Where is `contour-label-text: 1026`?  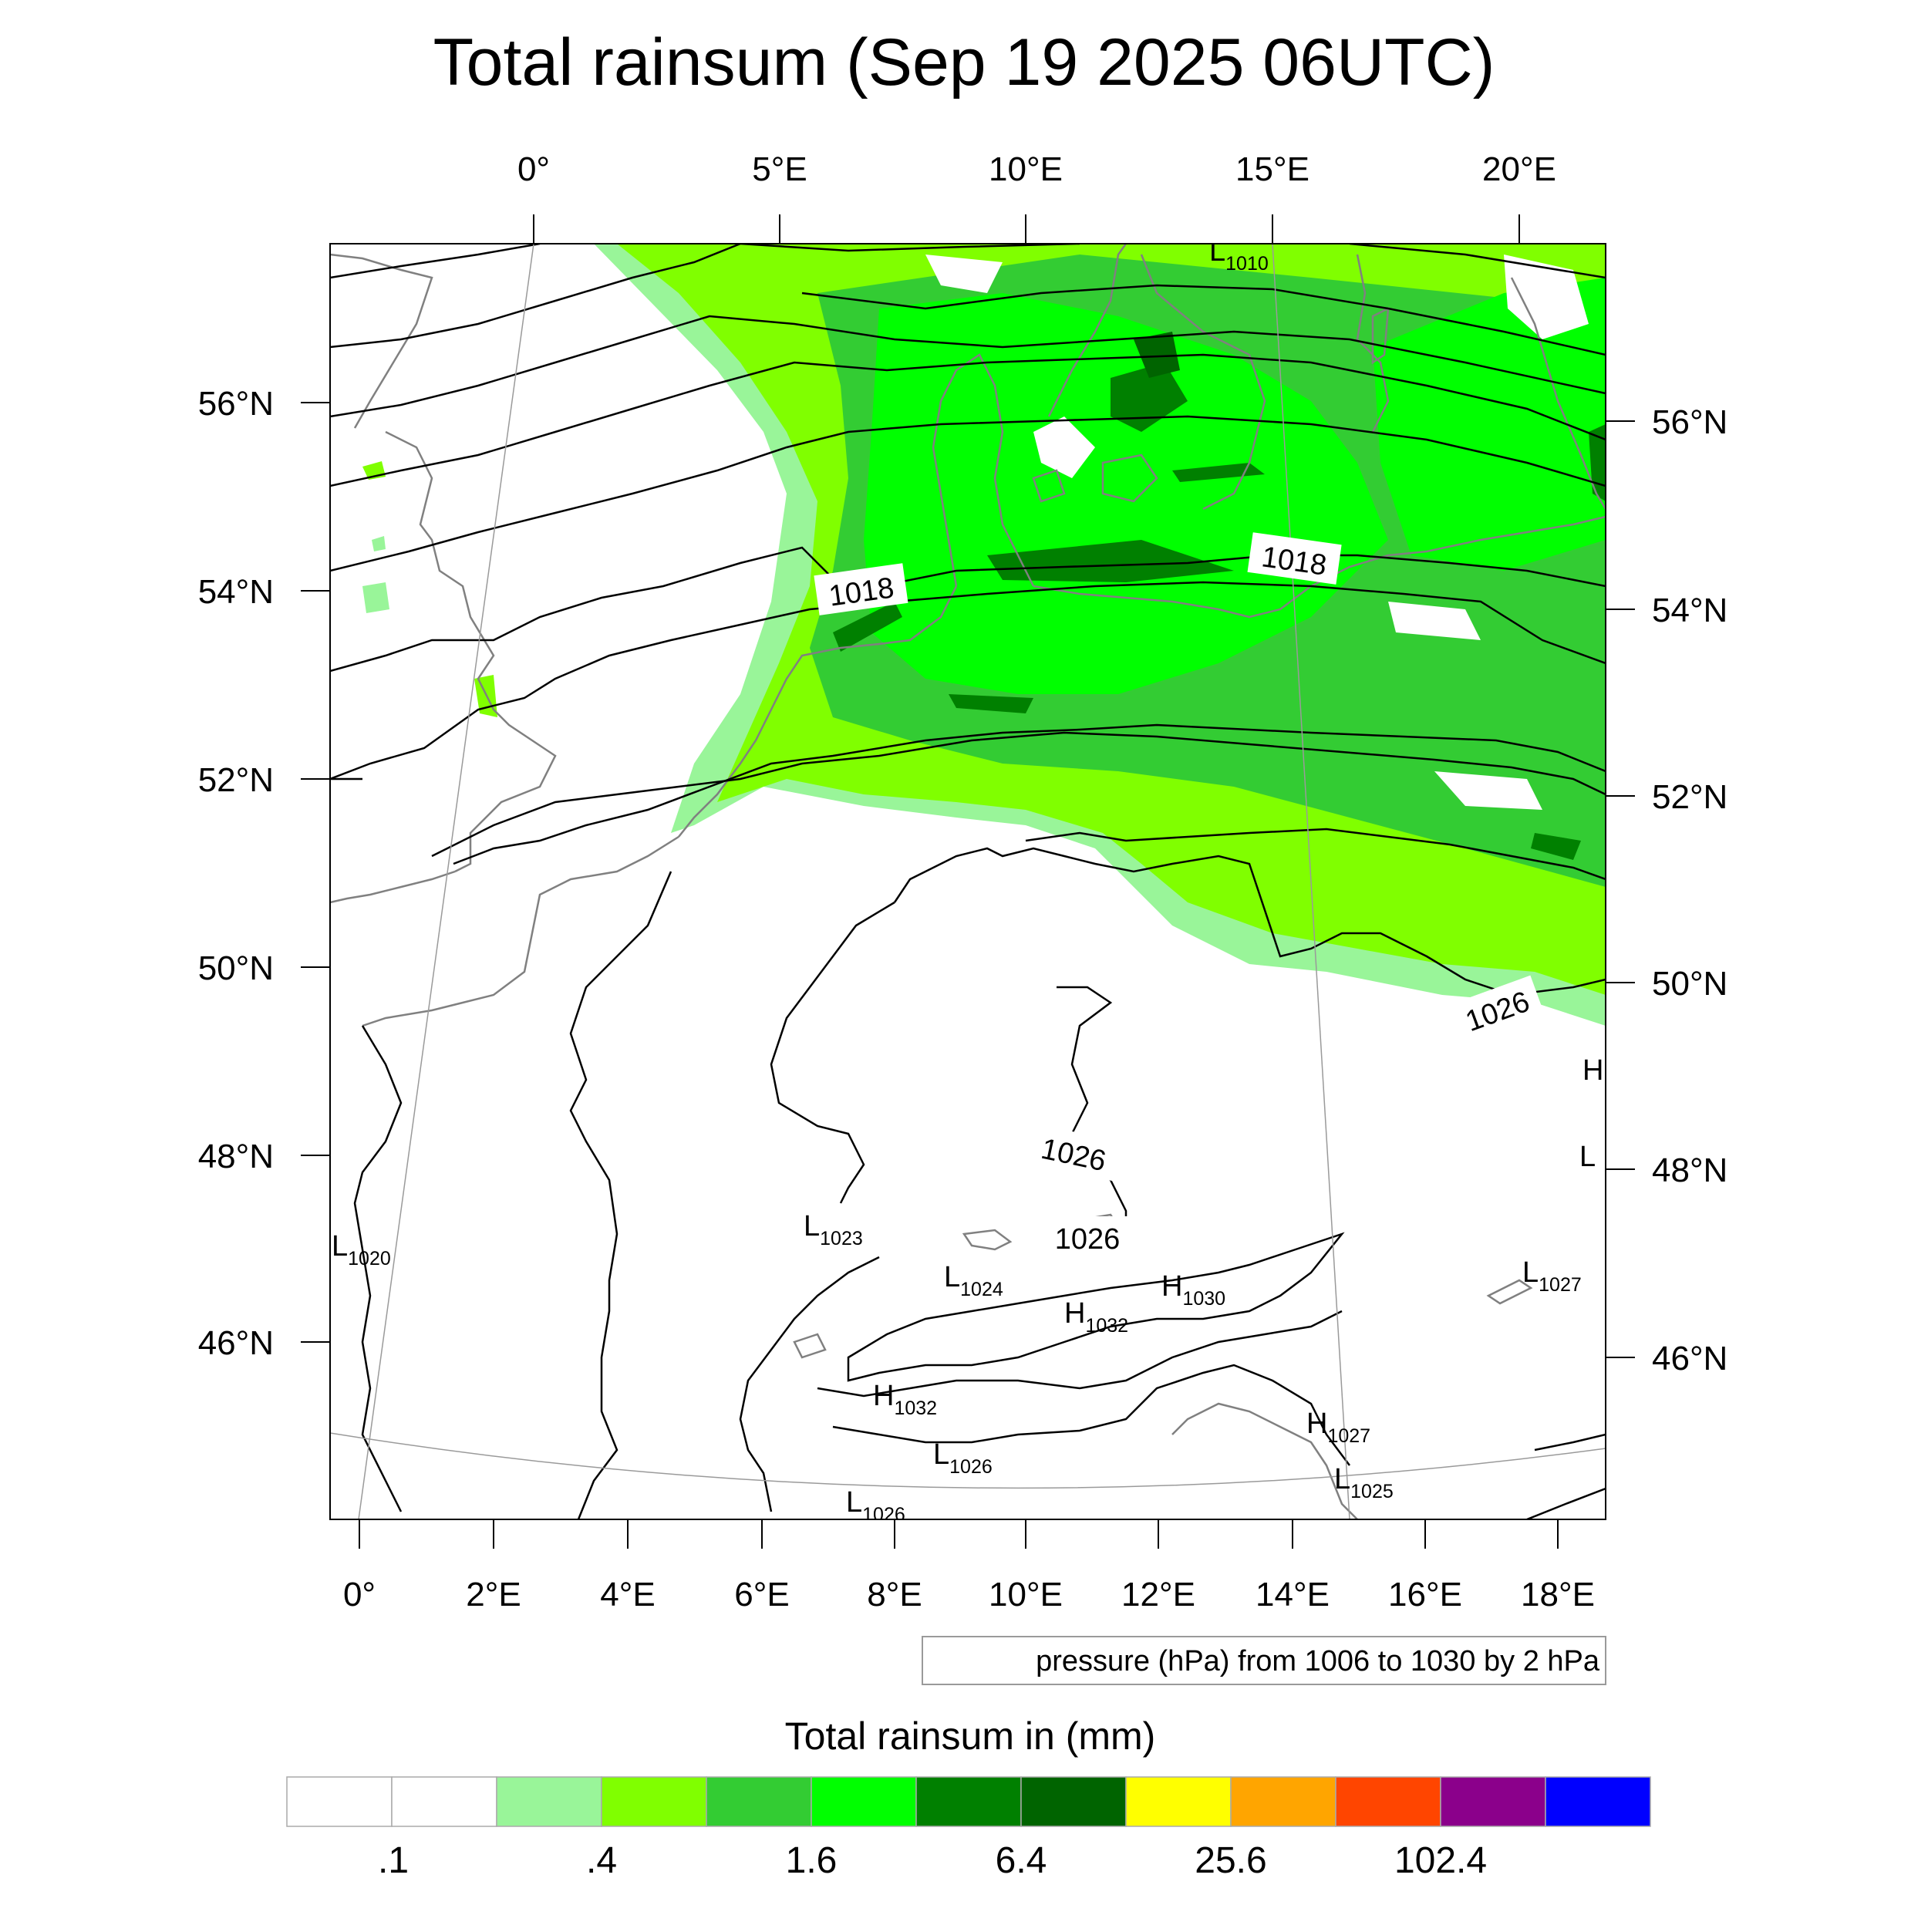
contour-label-text: 1026 is located at coordinates (1088, 1239).